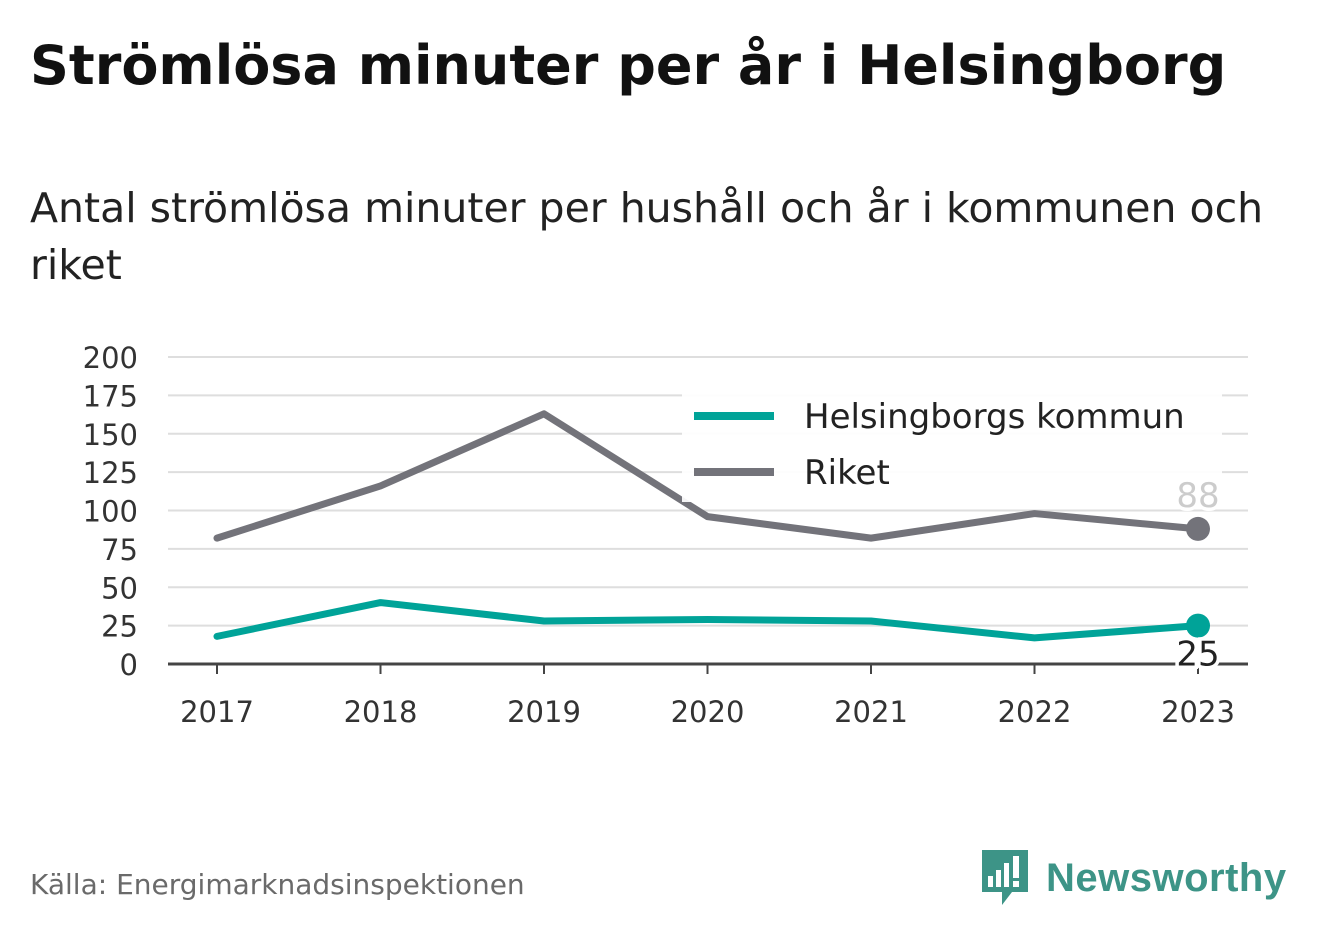  I want to click on x-tick-label: 2021, so click(871, 712).